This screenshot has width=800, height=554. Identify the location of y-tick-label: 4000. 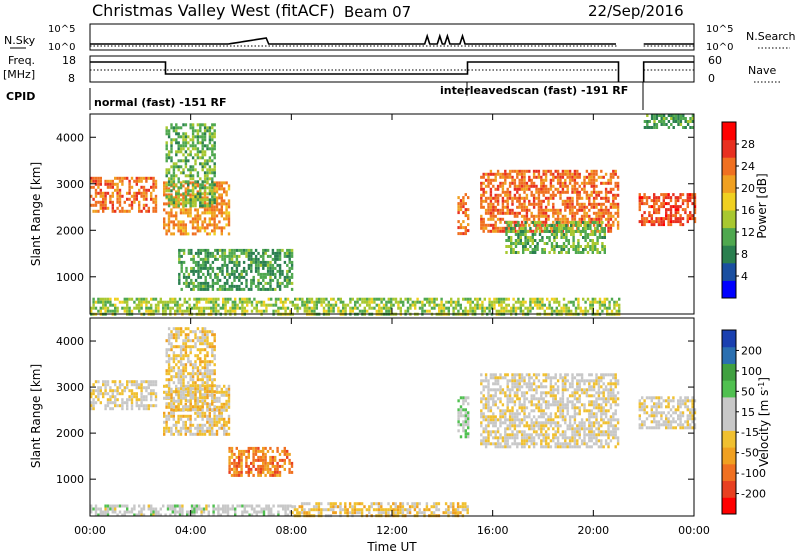
(70, 137).